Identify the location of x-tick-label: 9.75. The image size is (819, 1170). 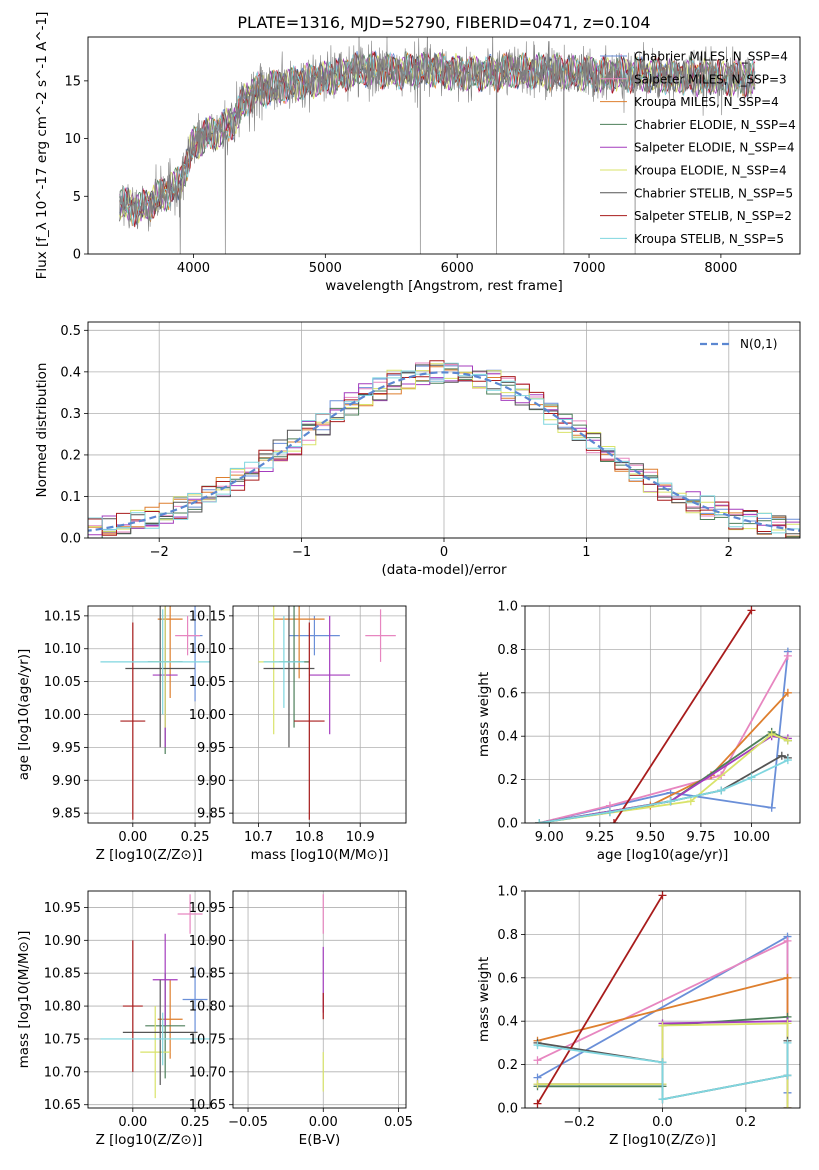
(700, 837).